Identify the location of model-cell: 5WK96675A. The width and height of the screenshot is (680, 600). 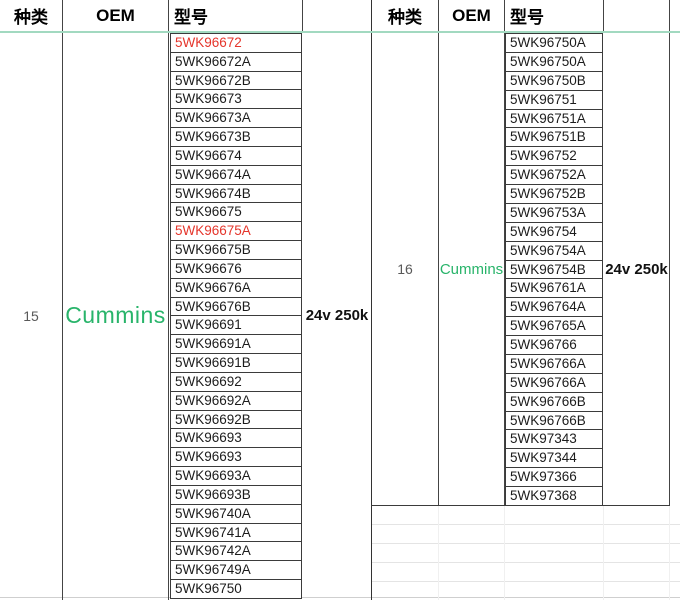
(236, 231).